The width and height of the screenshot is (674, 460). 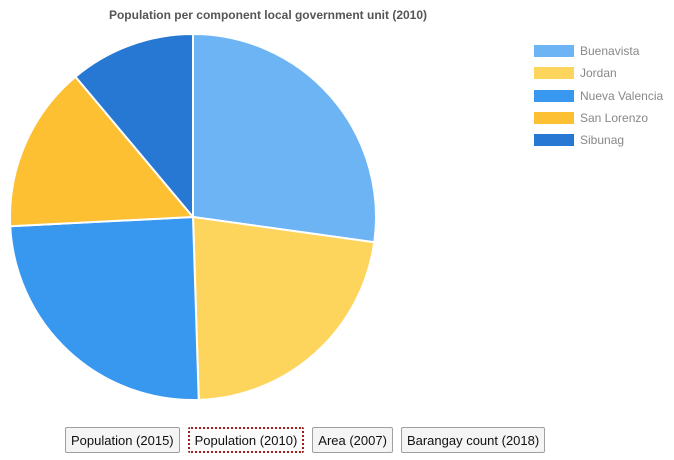 I want to click on legend-label: Sibunag, so click(x=602, y=140).